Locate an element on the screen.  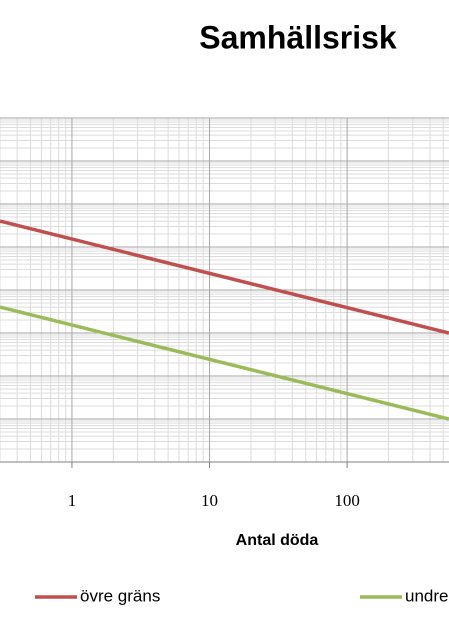
x-tick-label: 10 is located at coordinates (209, 500).